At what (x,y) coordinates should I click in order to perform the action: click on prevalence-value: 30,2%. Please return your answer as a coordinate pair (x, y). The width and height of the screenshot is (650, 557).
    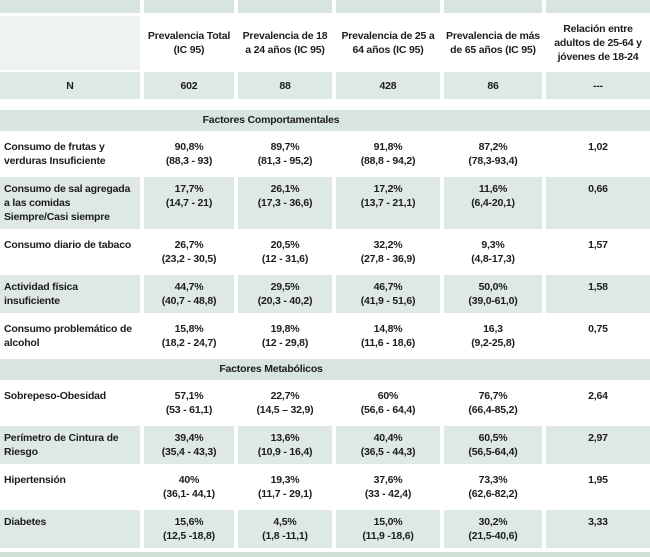
    Looking at the image, I should click on (493, 522).